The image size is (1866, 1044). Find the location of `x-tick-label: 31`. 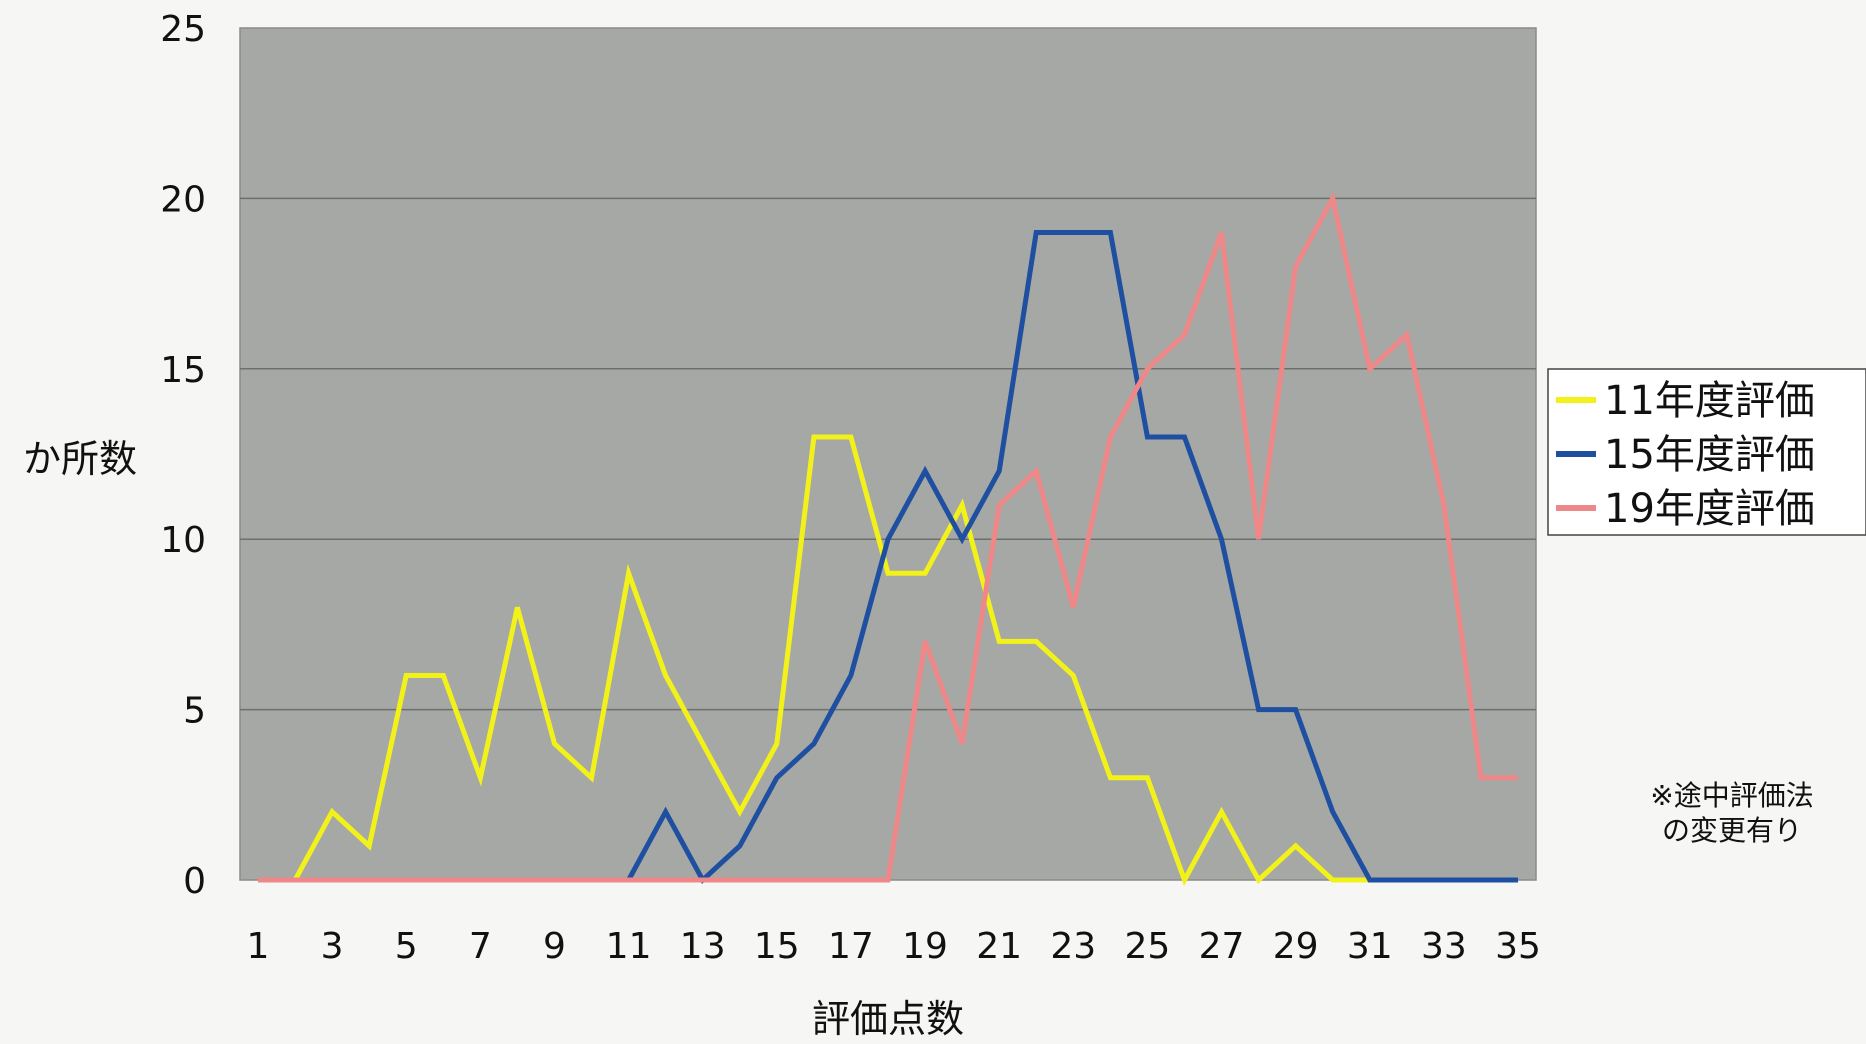

x-tick-label: 31 is located at coordinates (1370, 946).